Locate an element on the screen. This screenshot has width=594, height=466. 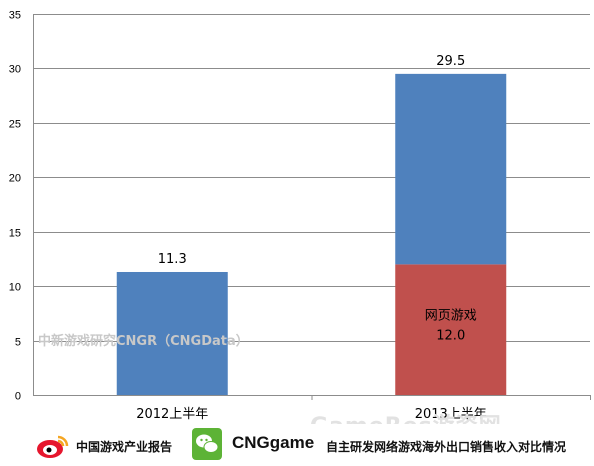
x-category-label: 2013上半年 is located at coordinates (451, 414).